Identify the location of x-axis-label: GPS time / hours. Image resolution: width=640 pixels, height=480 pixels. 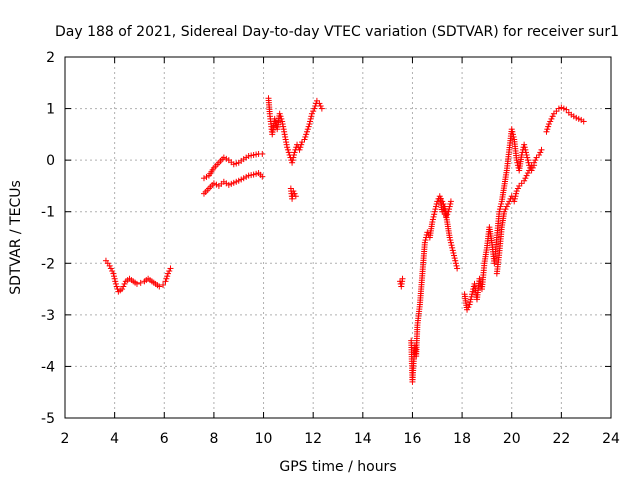
(337, 467).